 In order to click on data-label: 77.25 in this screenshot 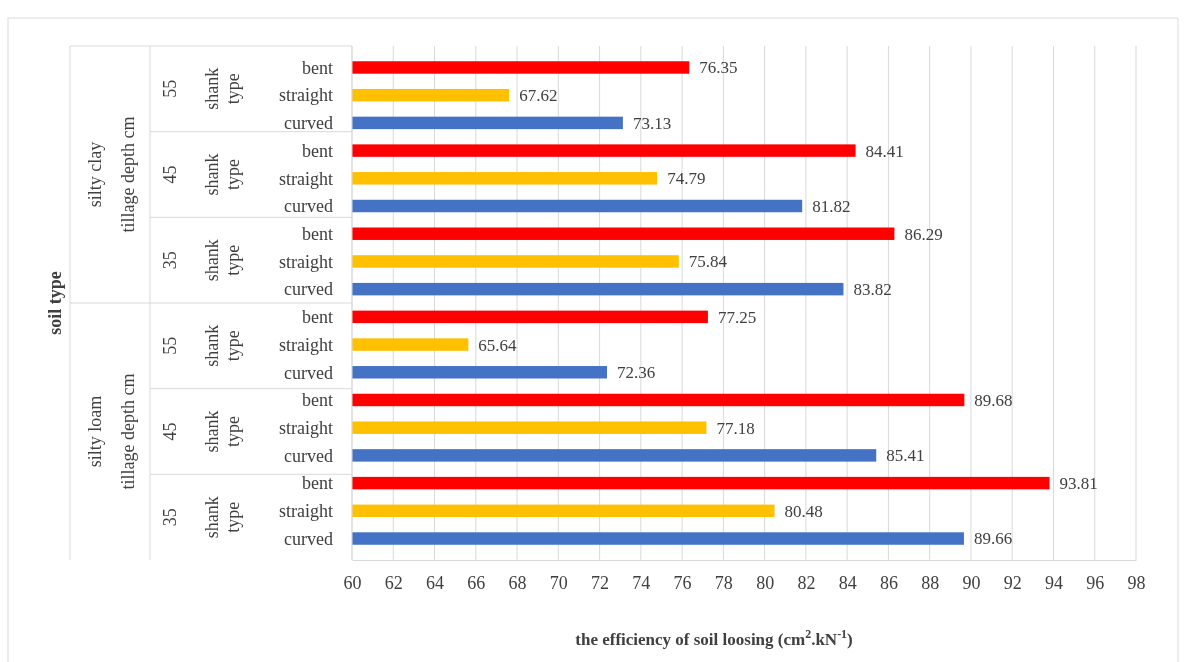, I will do `click(737, 317)`.